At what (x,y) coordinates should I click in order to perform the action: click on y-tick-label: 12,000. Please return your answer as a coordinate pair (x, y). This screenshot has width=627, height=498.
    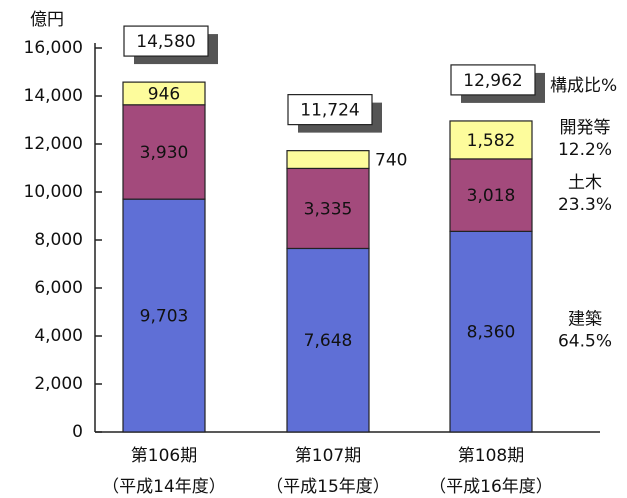
    Looking at the image, I should click on (53, 144).